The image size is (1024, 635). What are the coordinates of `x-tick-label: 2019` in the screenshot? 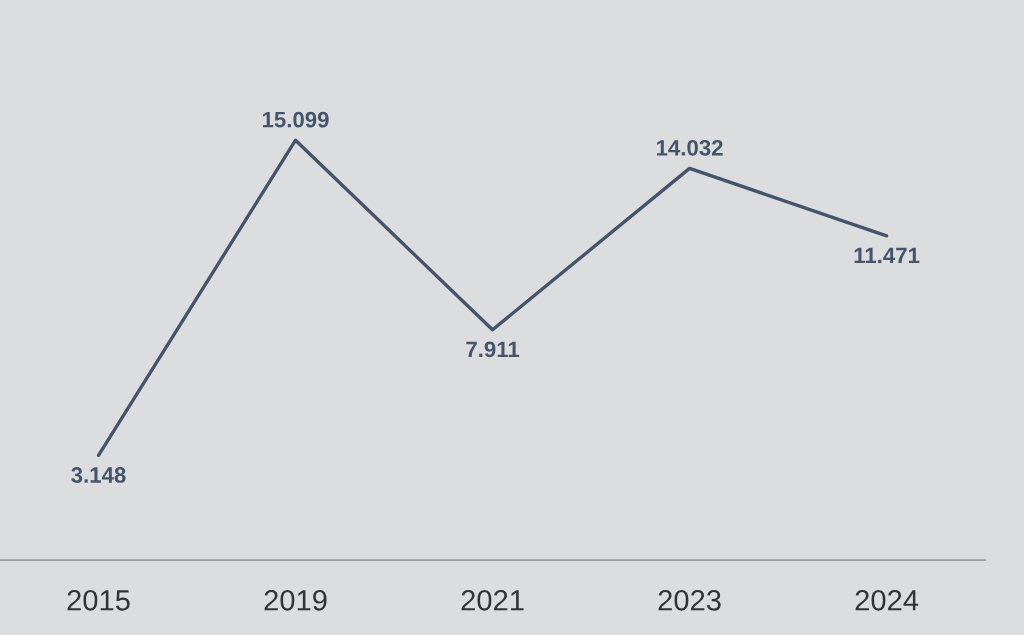 It's located at (295, 600).